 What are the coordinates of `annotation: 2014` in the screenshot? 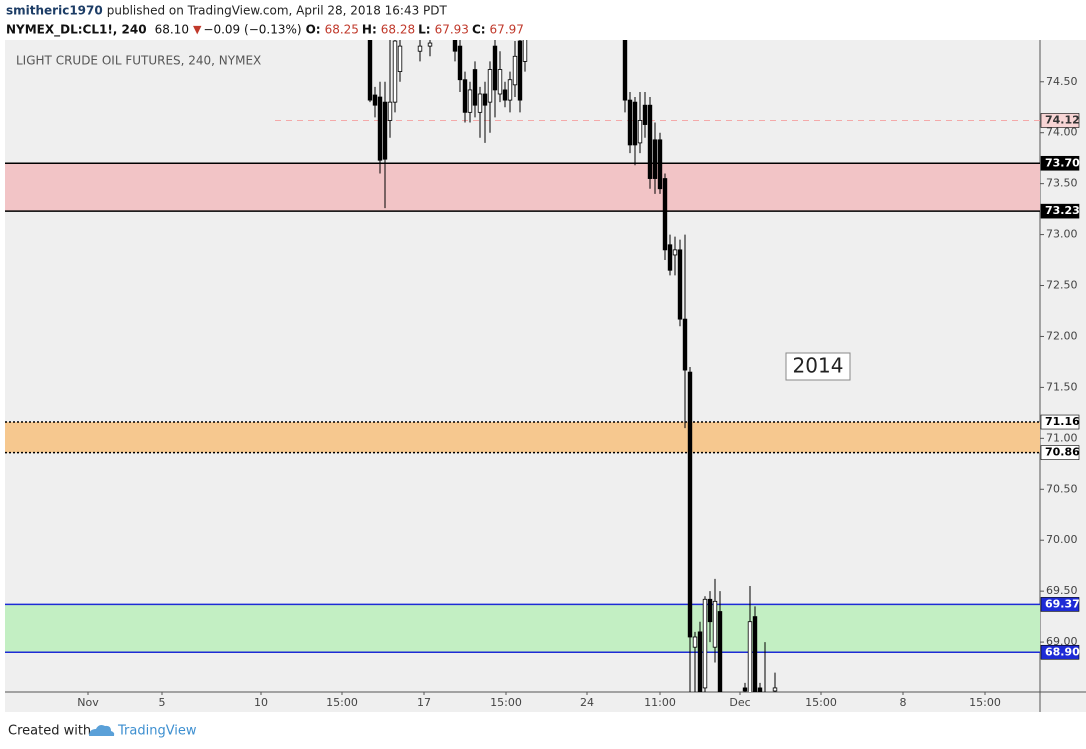 It's located at (818, 366).